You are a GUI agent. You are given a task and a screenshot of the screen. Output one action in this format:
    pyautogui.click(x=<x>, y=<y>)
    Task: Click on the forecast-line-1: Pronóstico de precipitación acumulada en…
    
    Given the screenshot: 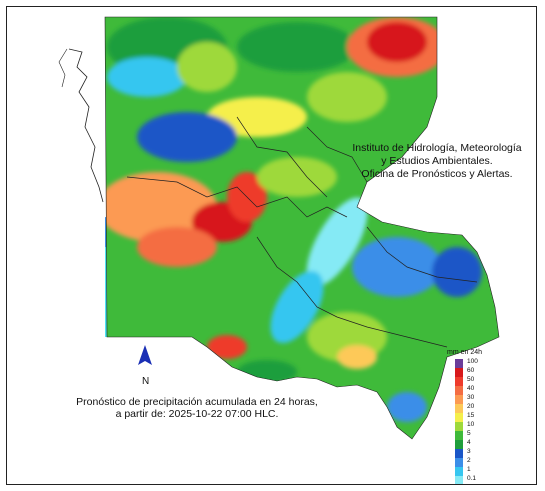 What is the action you would take?
    pyautogui.click(x=197, y=402)
    